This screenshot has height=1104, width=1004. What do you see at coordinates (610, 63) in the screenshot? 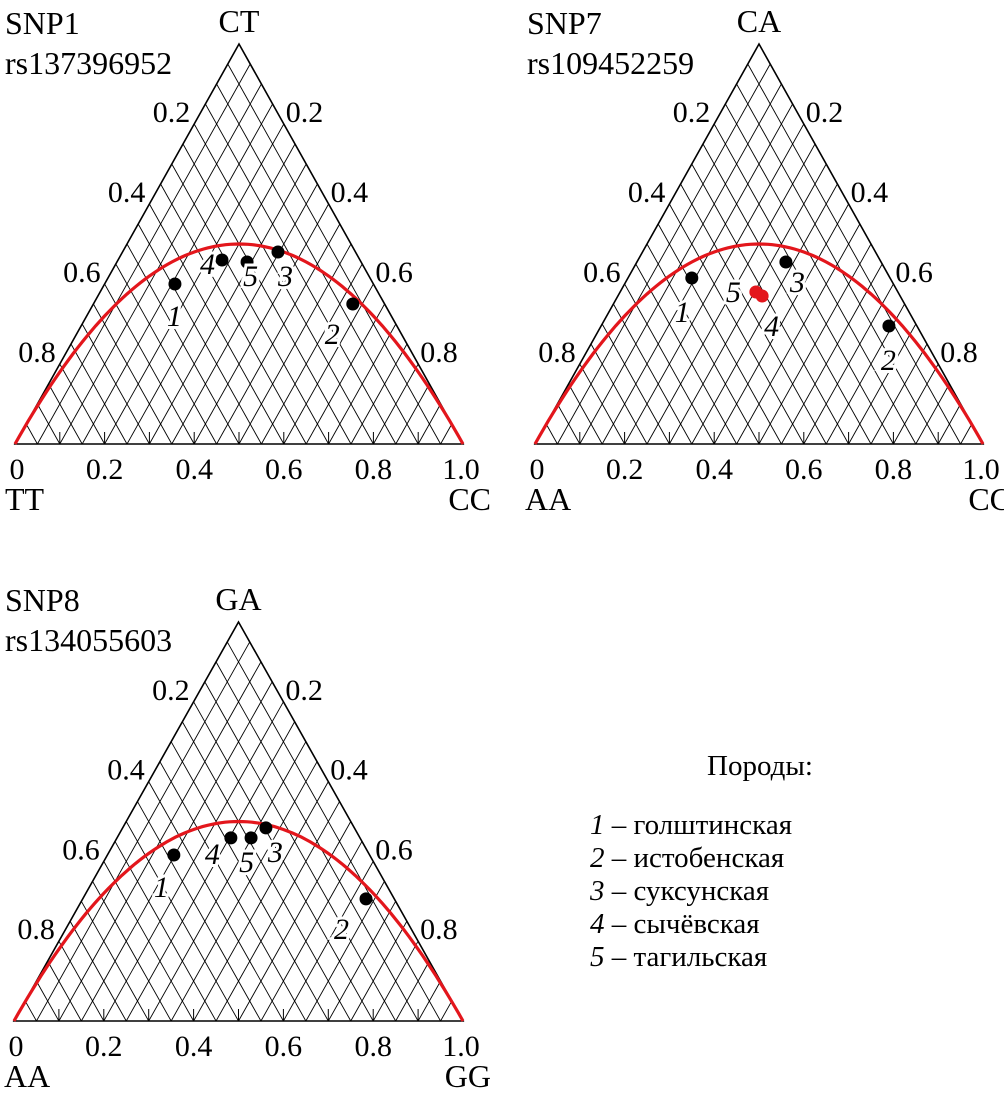
I see `chart-subtitle: rs109452259` at bounding box center [610, 63].